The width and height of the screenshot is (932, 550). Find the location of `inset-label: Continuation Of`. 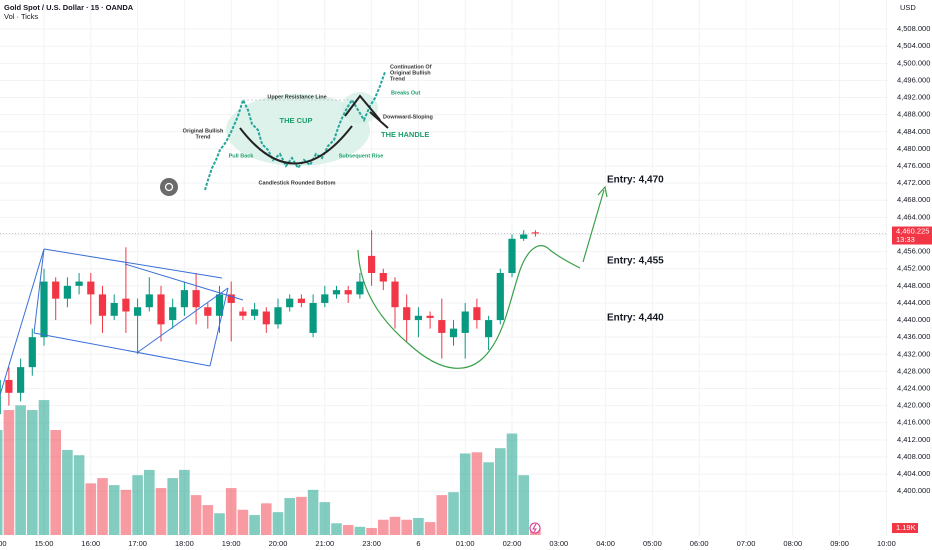

inset-label: Continuation Of is located at coordinates (411, 67).